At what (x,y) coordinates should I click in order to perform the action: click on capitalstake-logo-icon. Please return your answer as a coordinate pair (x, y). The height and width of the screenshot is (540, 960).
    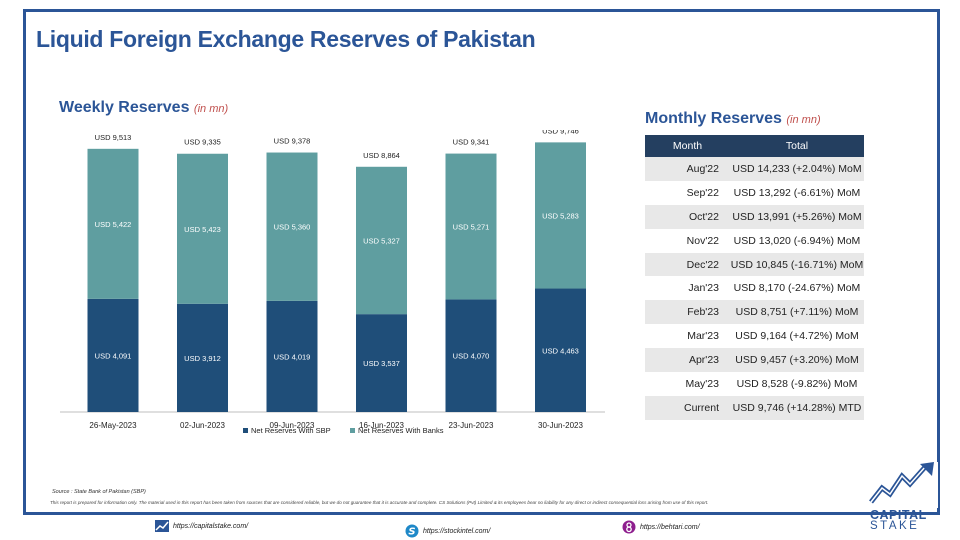
    Looking at the image, I should click on (162, 526).